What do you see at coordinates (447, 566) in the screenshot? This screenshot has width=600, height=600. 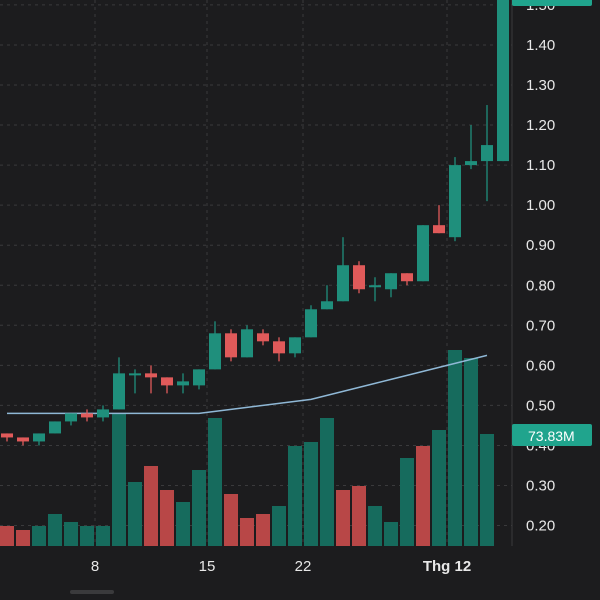 I see `x-tick-label: Thg 12` at bounding box center [447, 566].